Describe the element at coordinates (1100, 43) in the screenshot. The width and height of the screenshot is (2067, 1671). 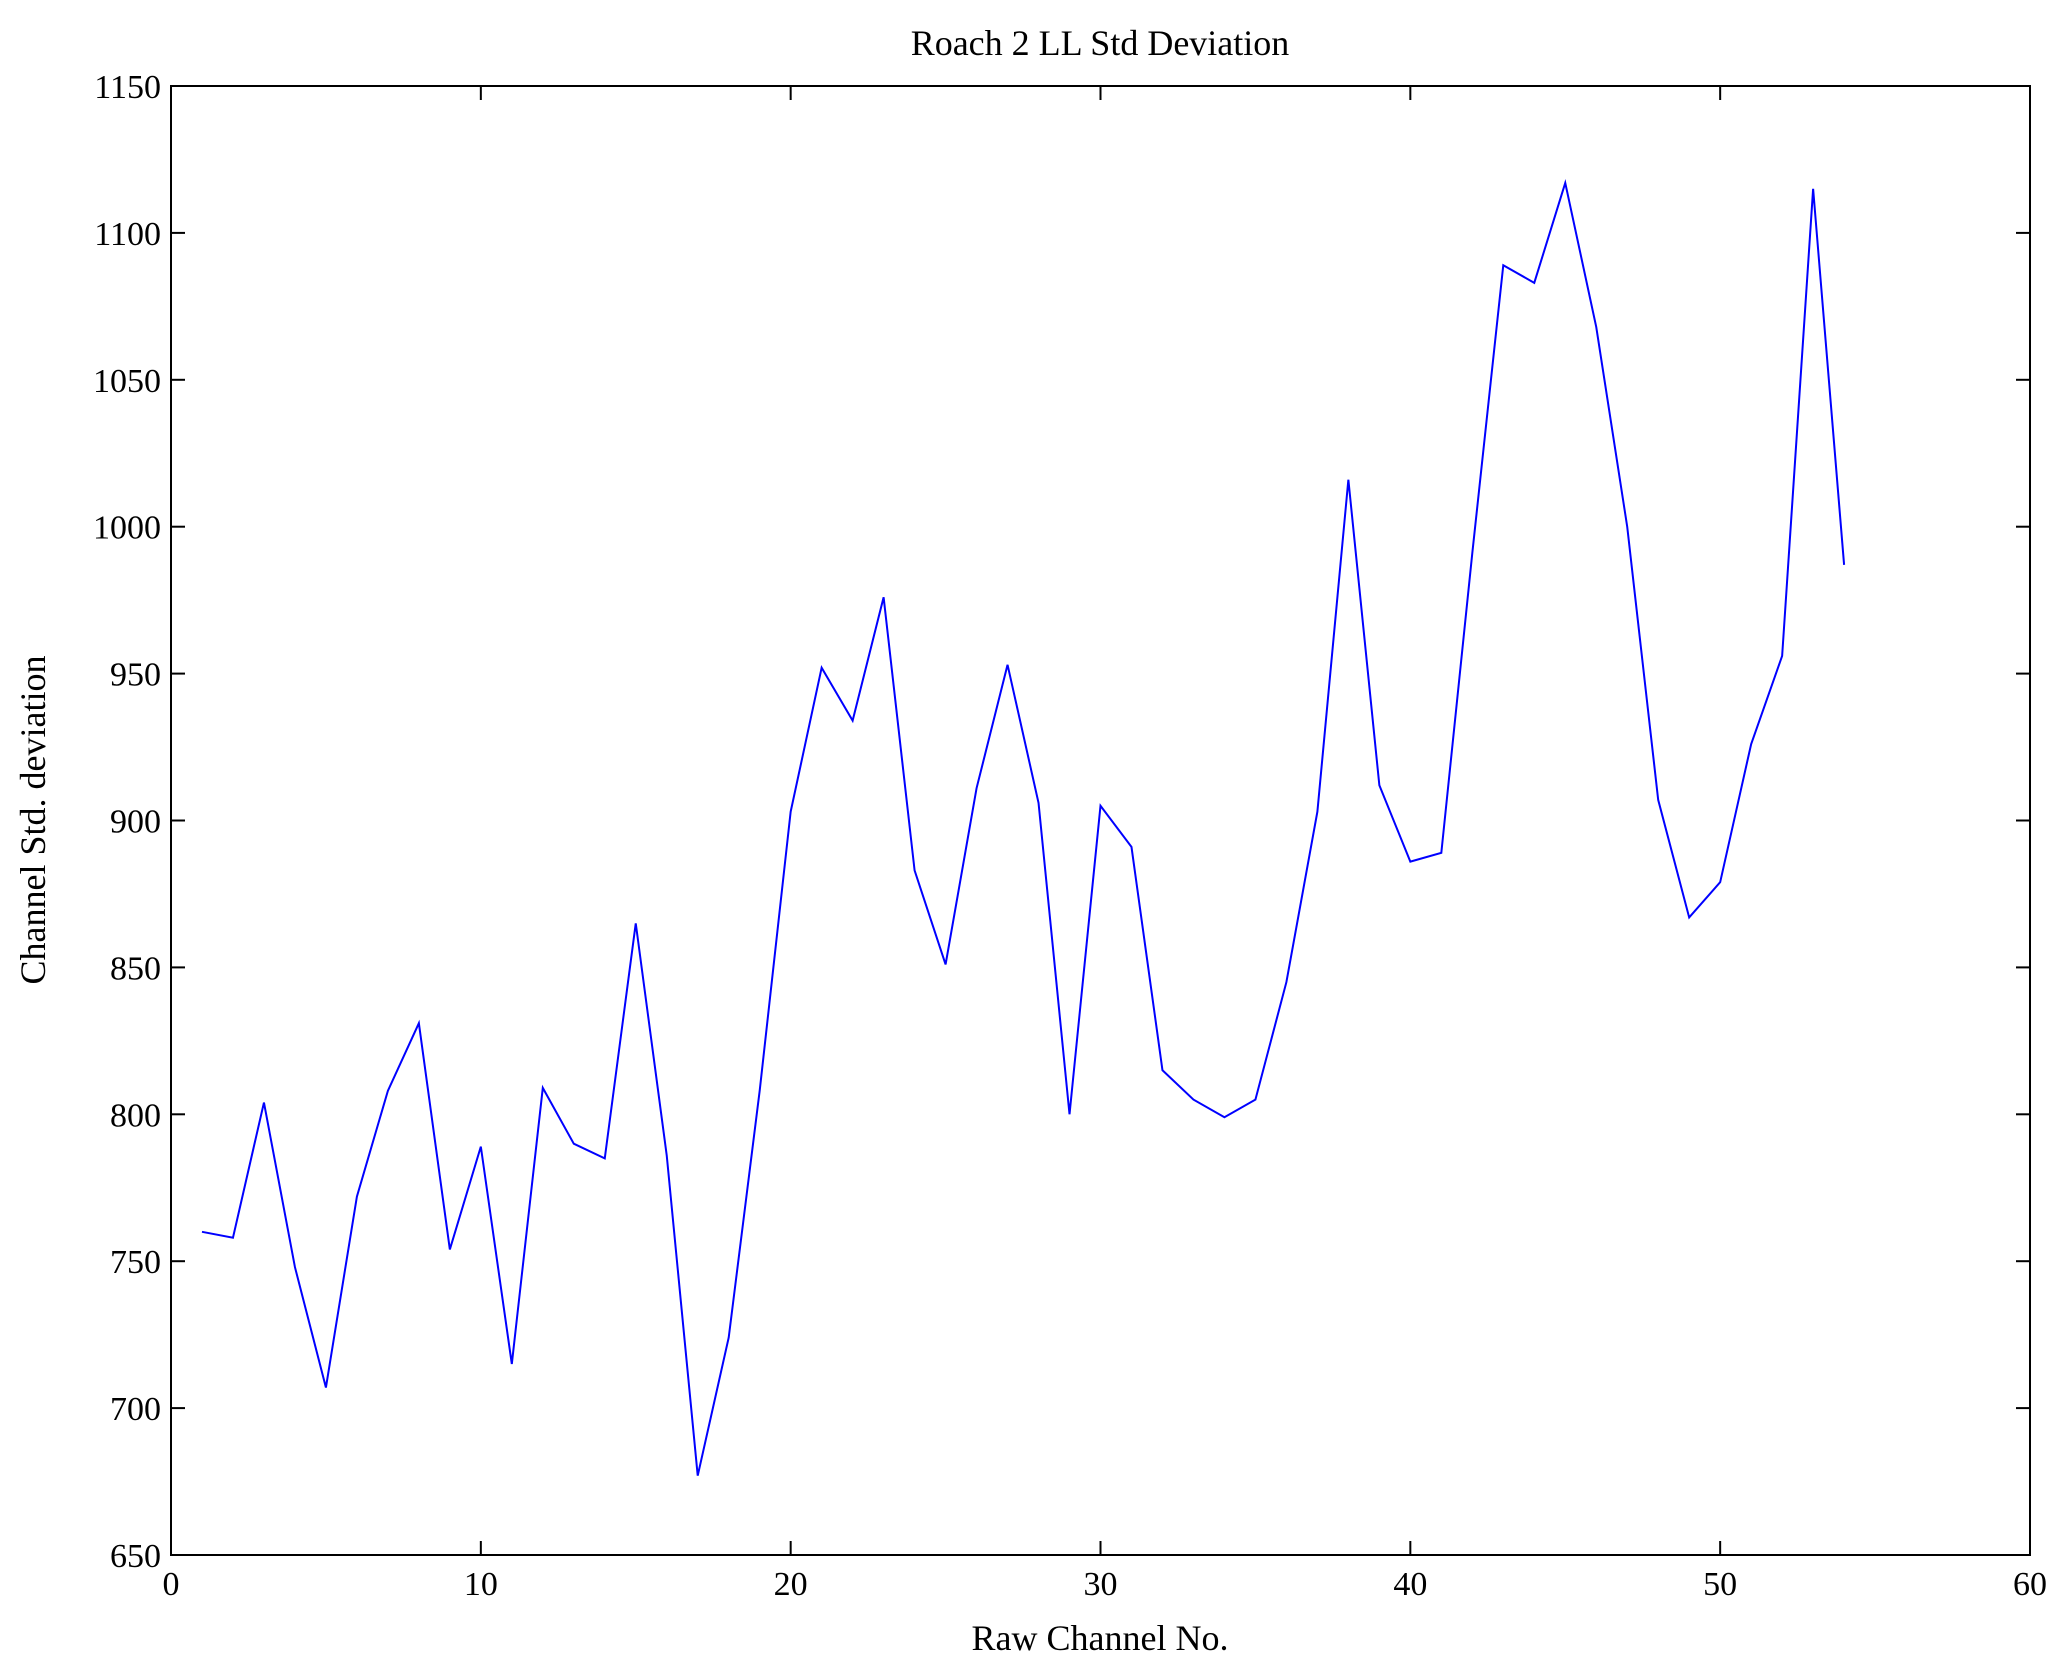
I see `chart-title: Roach 2 LL Std Deviation` at that location.